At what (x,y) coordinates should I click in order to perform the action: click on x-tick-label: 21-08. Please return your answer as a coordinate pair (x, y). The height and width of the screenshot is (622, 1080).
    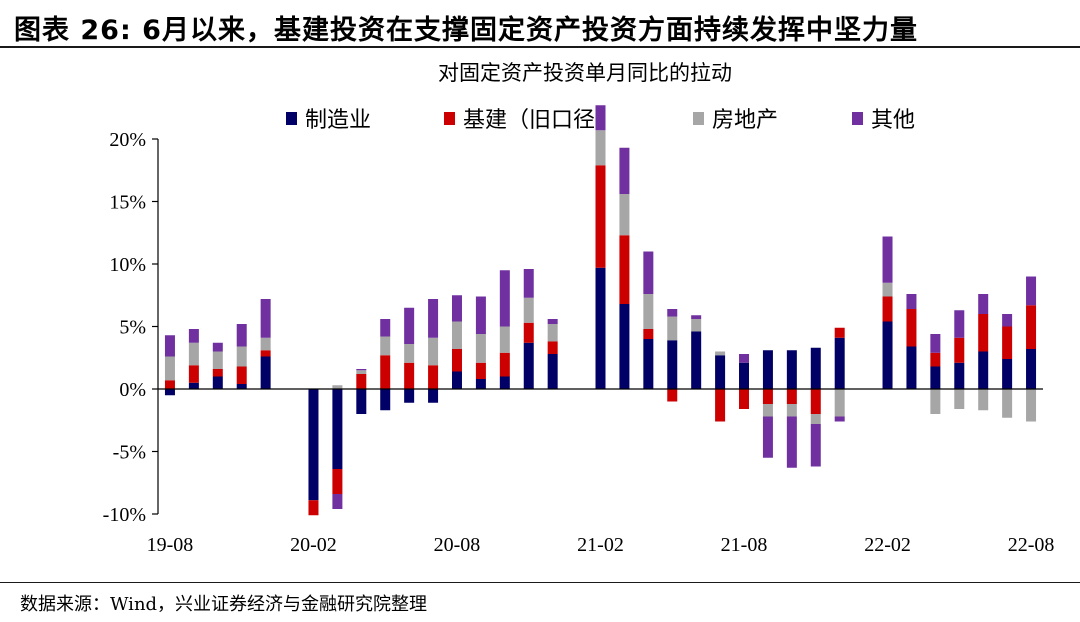
    Looking at the image, I should click on (744, 545).